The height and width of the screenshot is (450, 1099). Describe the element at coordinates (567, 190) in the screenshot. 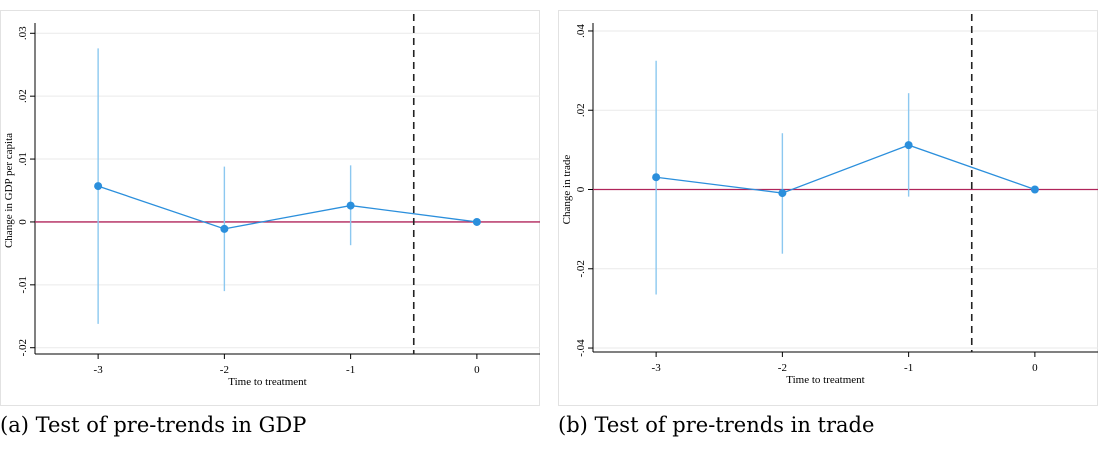

I see `y-axis-label: Change in trade` at that location.